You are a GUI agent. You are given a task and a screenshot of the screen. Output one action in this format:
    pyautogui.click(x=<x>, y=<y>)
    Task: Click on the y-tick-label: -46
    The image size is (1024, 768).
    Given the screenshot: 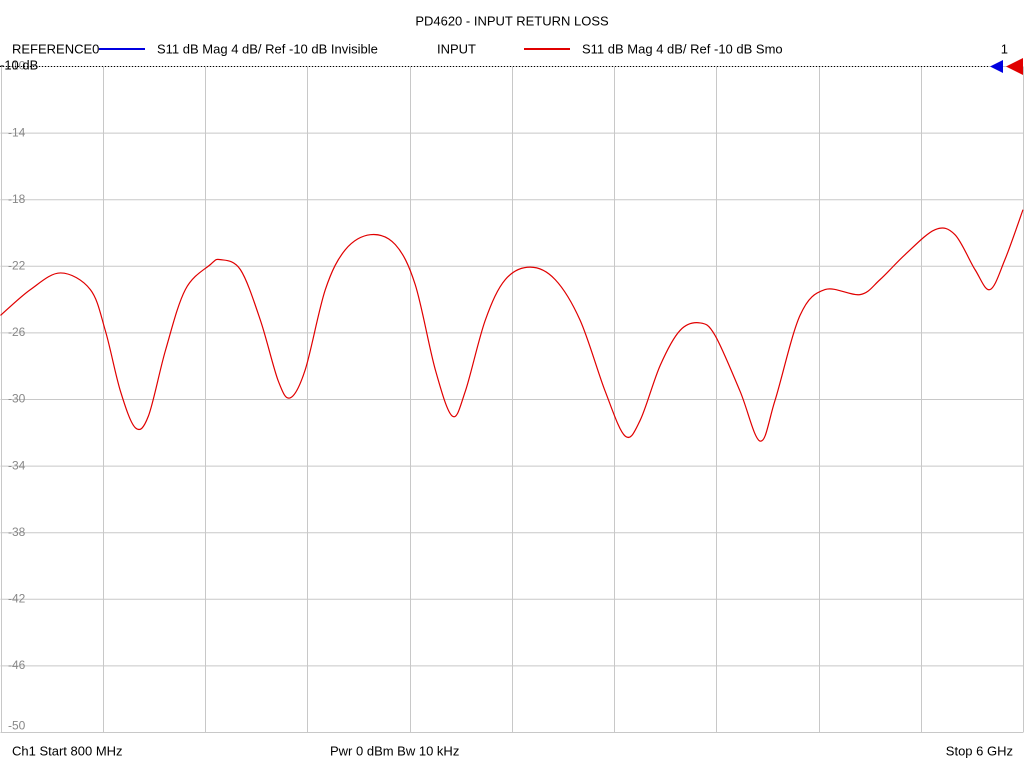 What is the action you would take?
    pyautogui.click(x=17, y=665)
    